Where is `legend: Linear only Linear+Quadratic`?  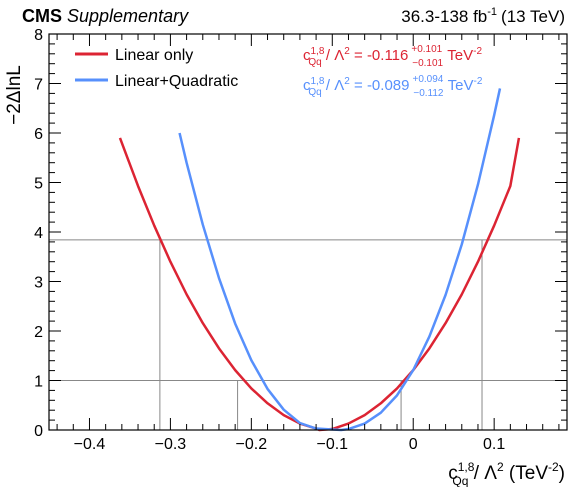 legend: Linear only Linear+Quadratic is located at coordinates (156, 68).